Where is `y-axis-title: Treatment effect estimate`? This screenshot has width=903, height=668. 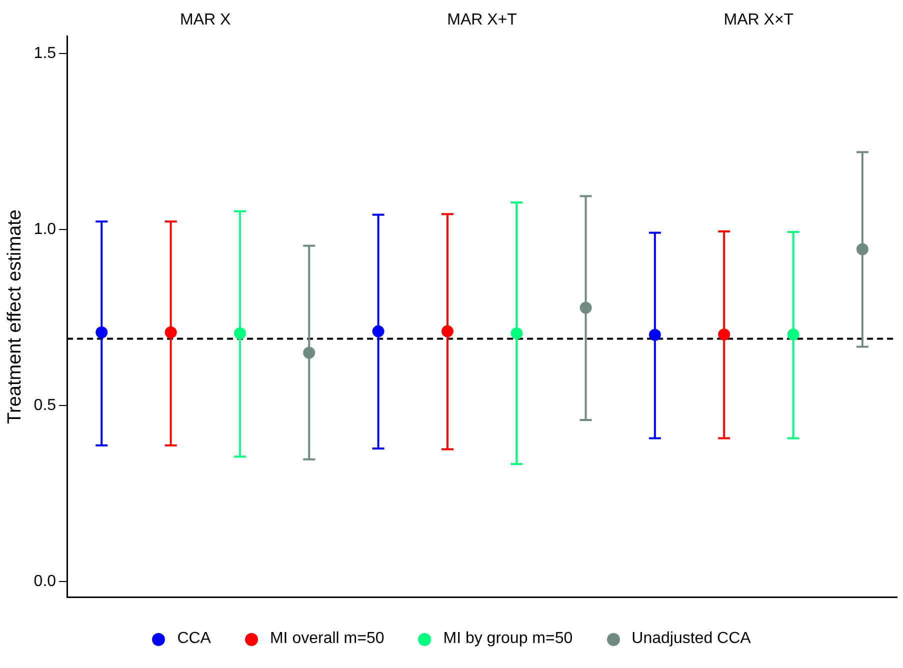 y-axis-title: Treatment effect estimate is located at coordinates (15, 317).